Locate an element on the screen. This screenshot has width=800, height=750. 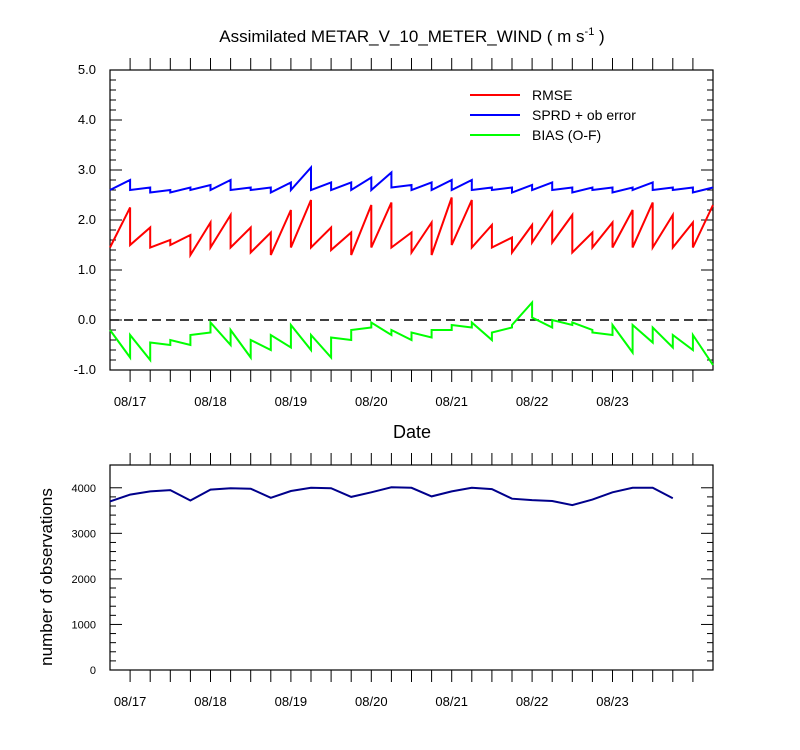
y-tick-label: 1.0 is located at coordinates (87, 269).